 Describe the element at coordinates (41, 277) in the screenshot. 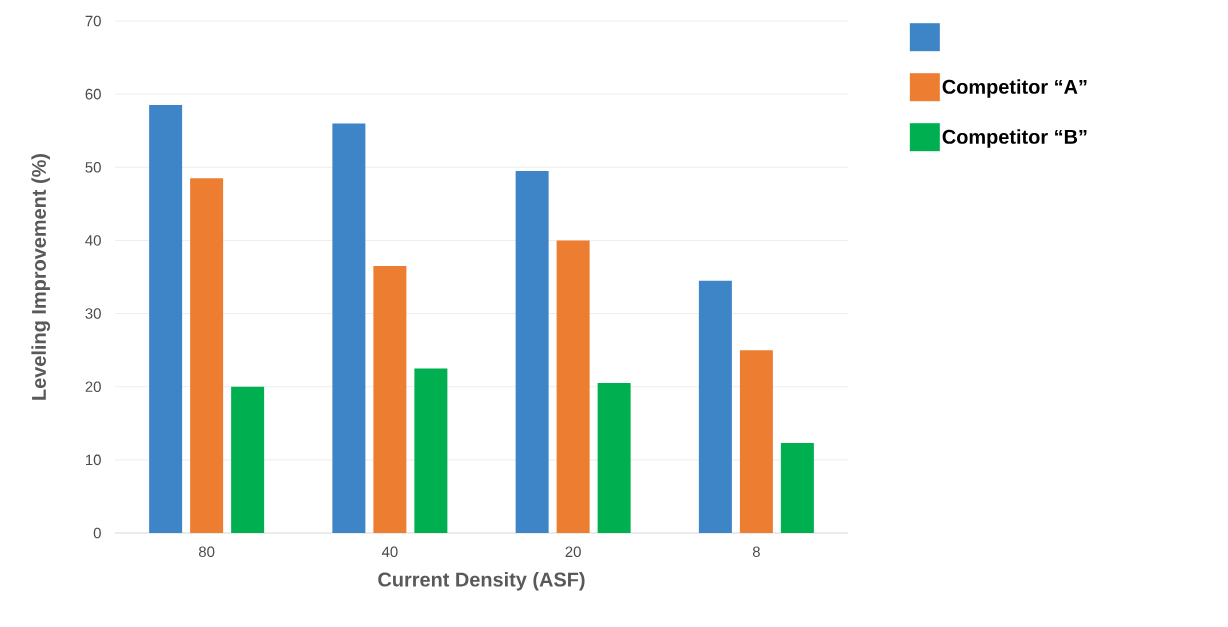

I see `y-axis-title: Leveling Improvement (%)` at that location.